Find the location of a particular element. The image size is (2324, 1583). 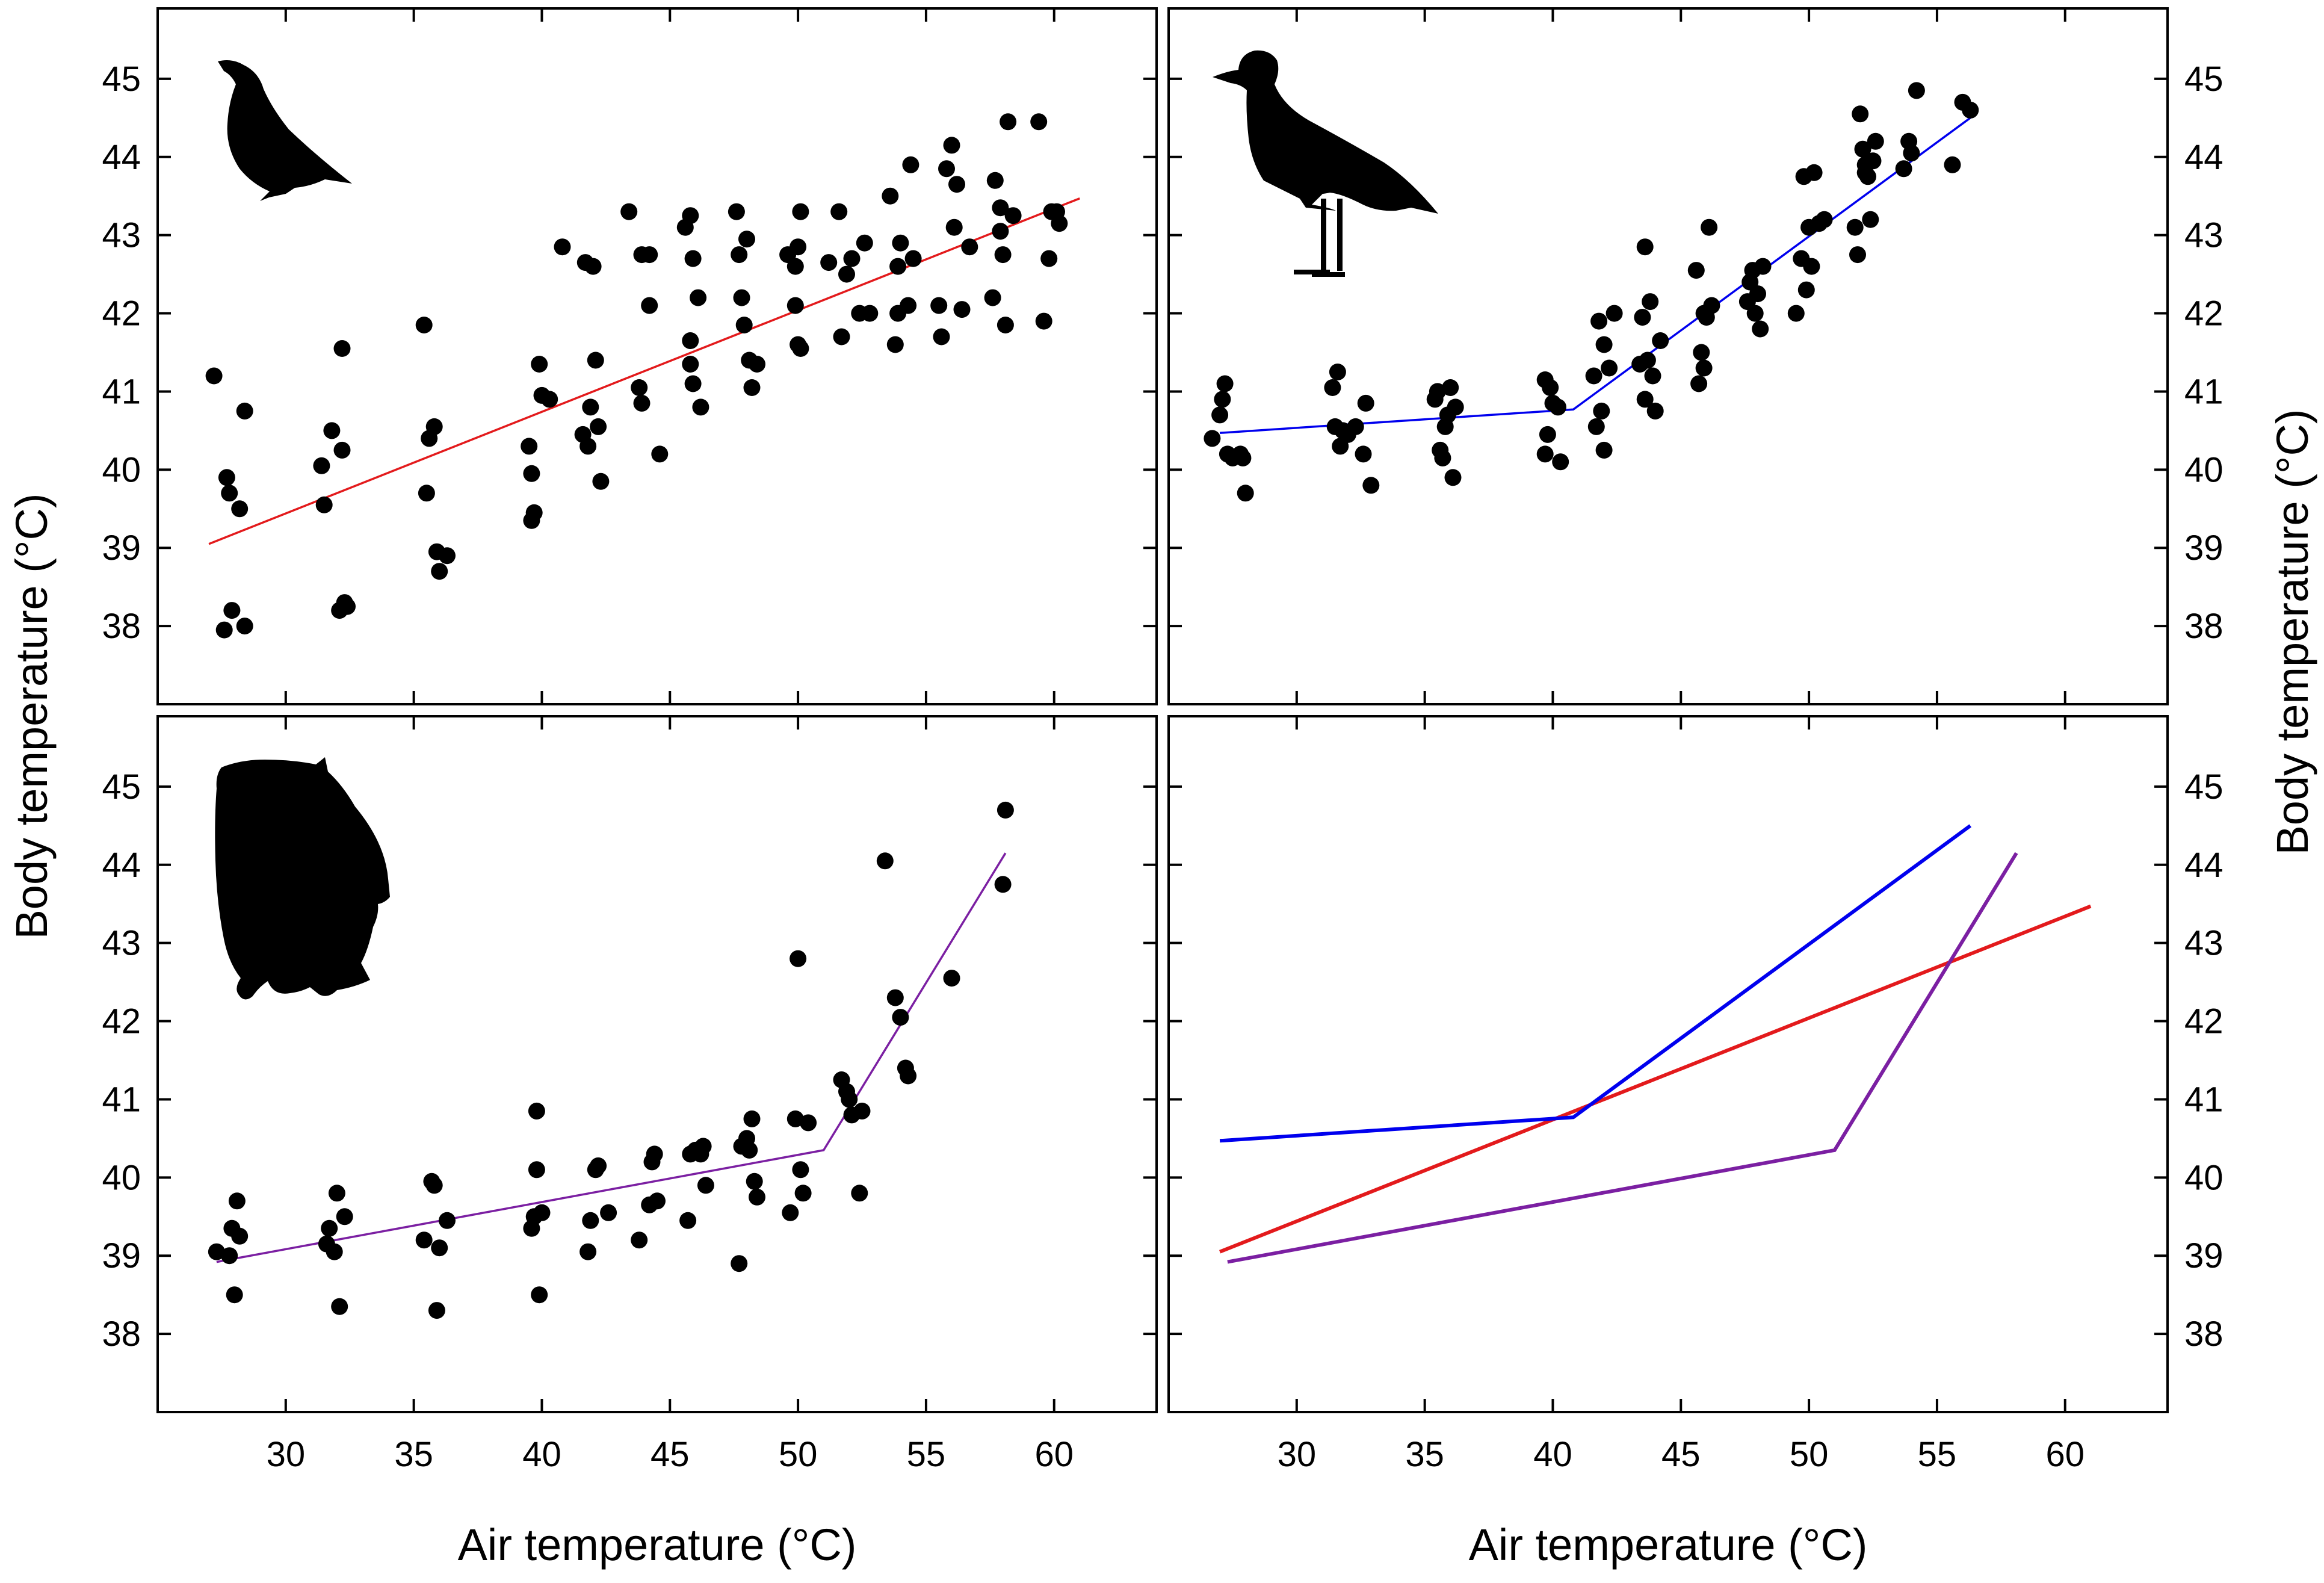

x-tick-label: 30 is located at coordinates (286, 1455).